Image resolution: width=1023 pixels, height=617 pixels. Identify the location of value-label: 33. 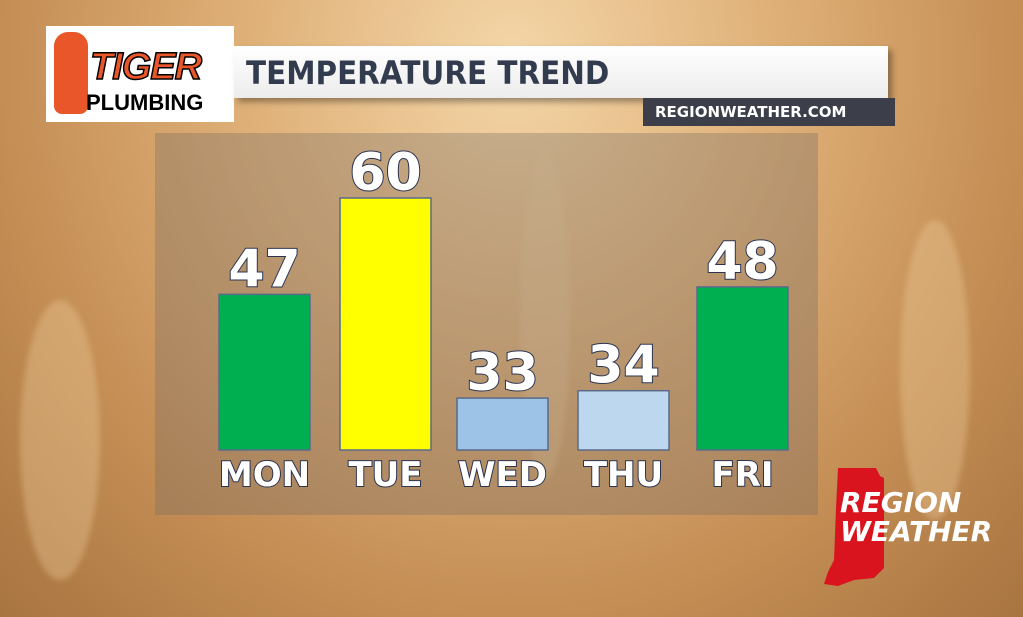
(502, 373).